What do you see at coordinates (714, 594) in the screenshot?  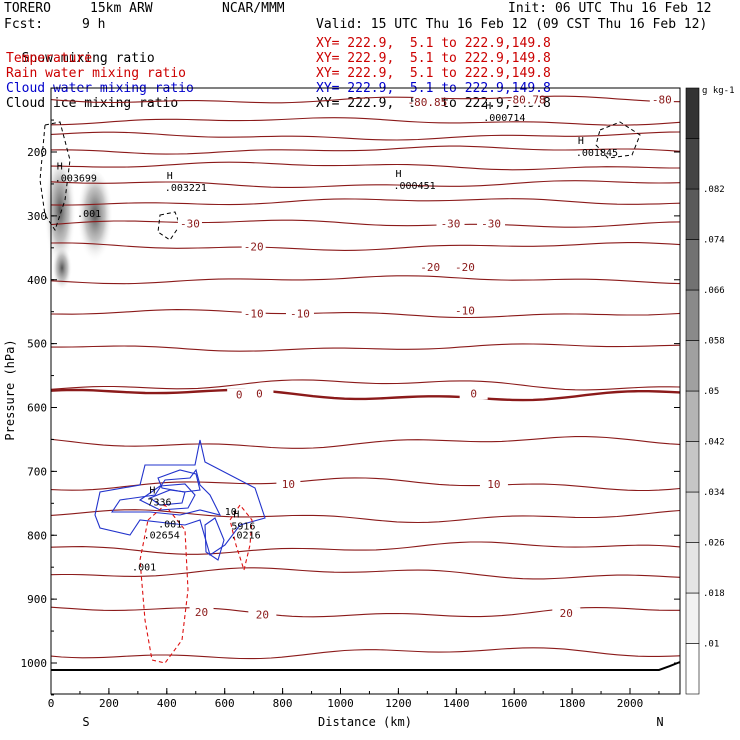 I see `colorbar-label-1: .018` at bounding box center [714, 594].